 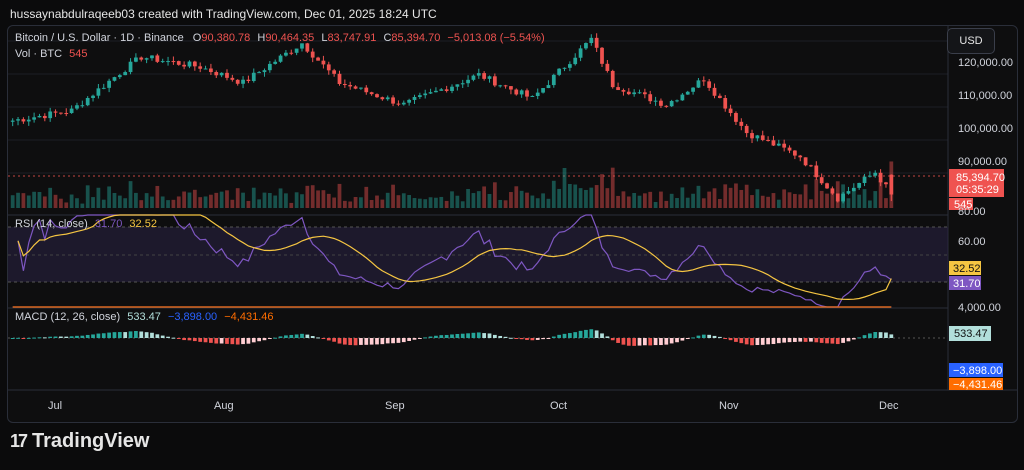 What do you see at coordinates (729, 406) in the screenshot?
I see `time-label: Nov` at bounding box center [729, 406].